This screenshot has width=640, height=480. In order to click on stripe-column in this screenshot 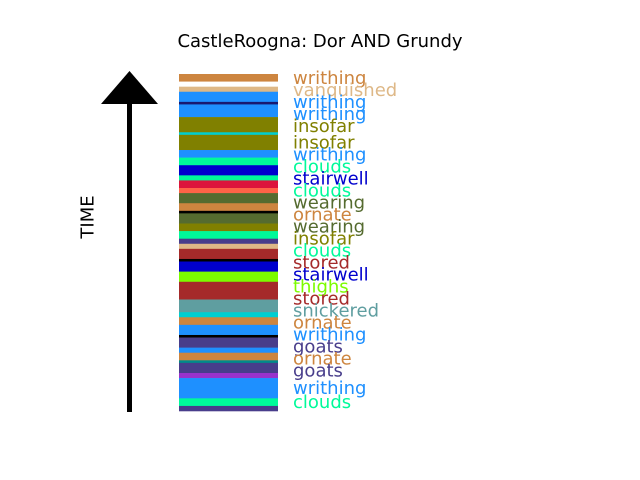, I will do `click(228, 243)`.